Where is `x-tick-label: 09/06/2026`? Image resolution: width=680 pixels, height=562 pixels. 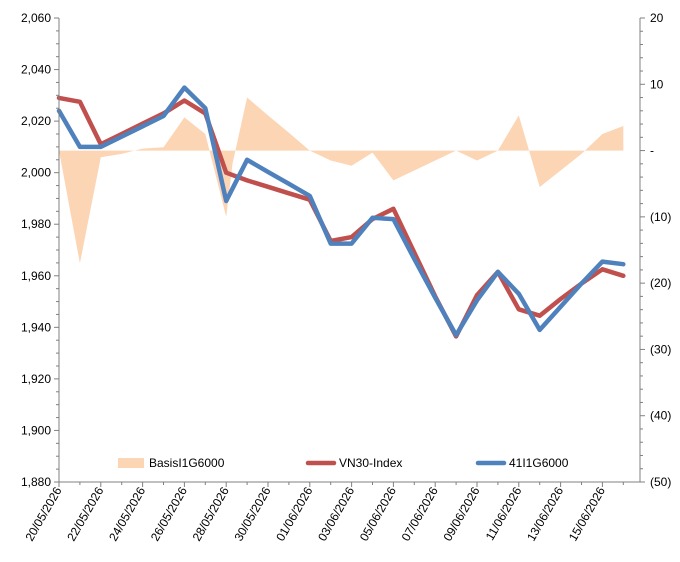
x-tick-label: 09/06/2026 is located at coordinates (461, 513).